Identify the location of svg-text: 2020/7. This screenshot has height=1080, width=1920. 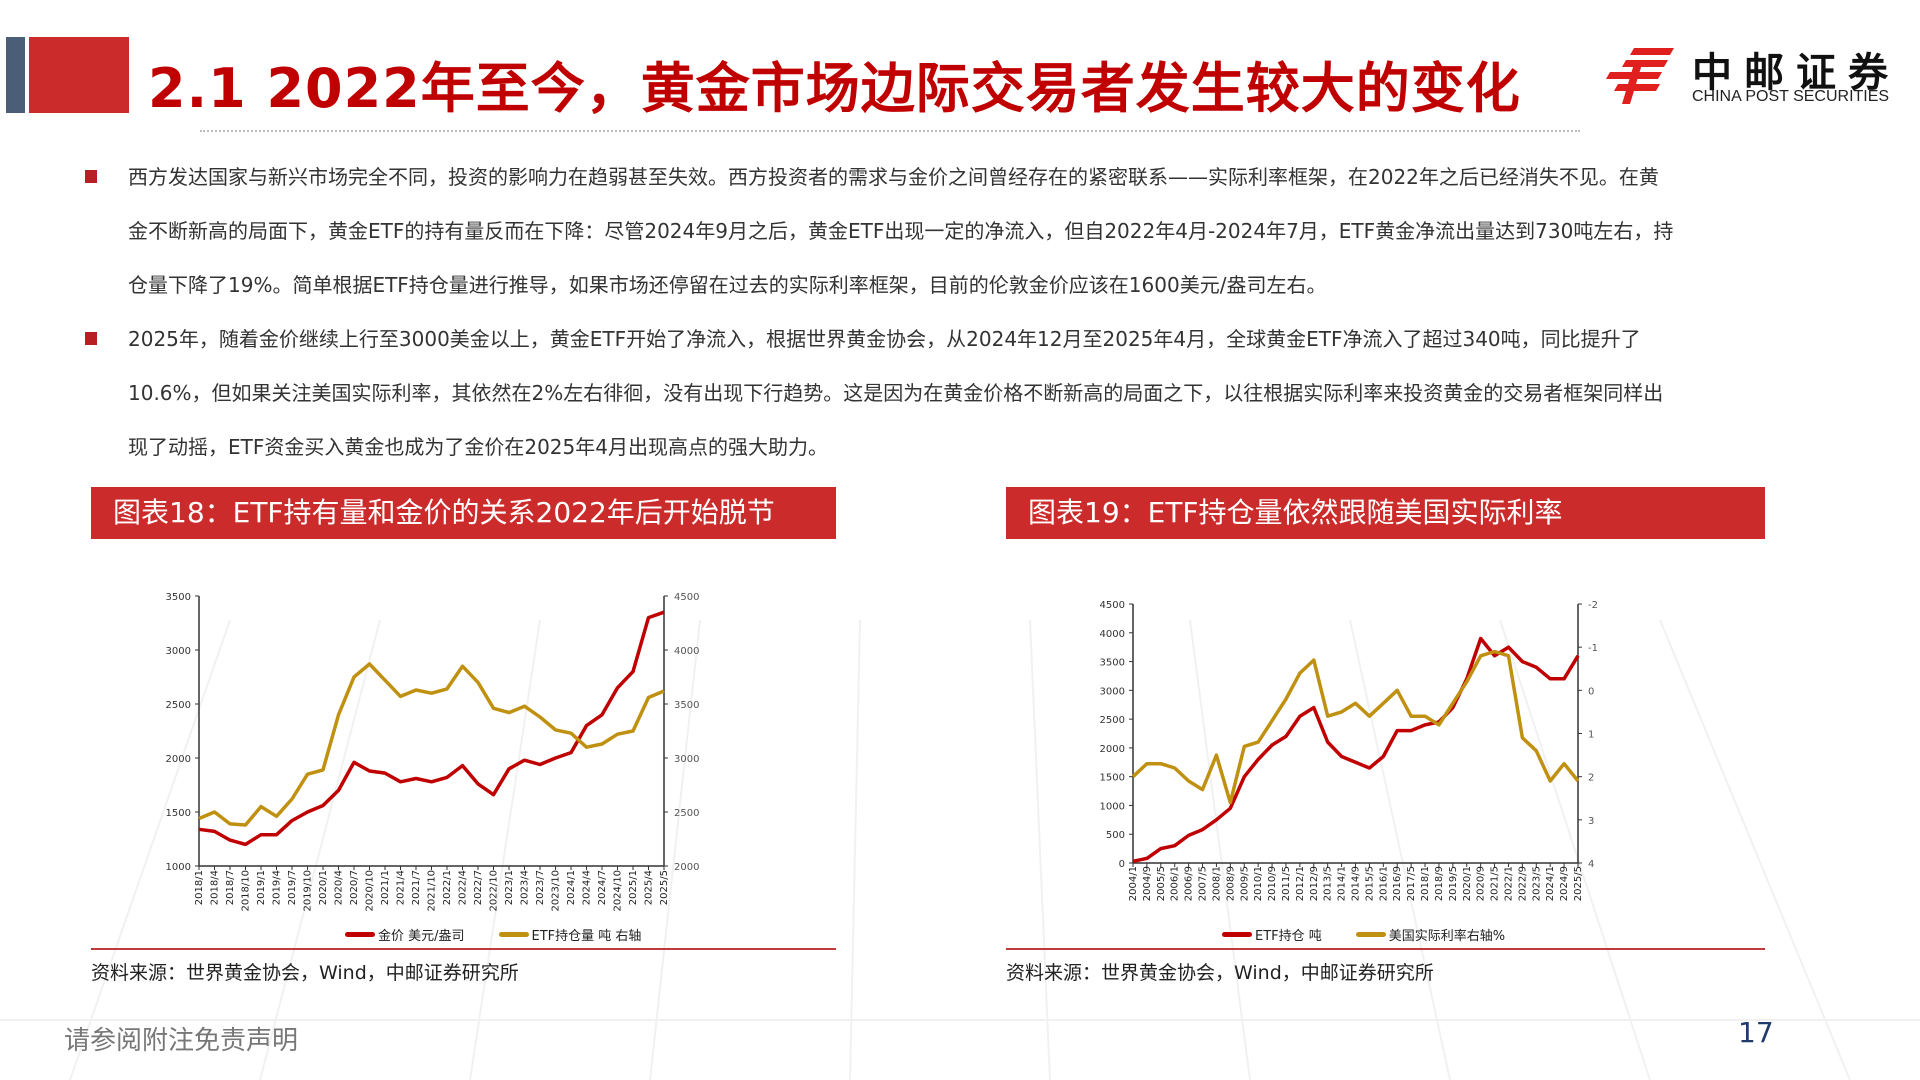
(354, 887).